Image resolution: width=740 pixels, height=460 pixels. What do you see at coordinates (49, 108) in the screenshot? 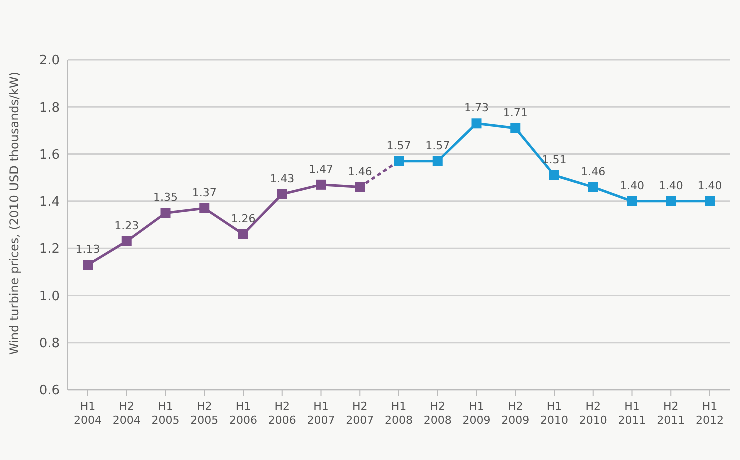
I see `y-tick-label: 1.8` at bounding box center [49, 108].